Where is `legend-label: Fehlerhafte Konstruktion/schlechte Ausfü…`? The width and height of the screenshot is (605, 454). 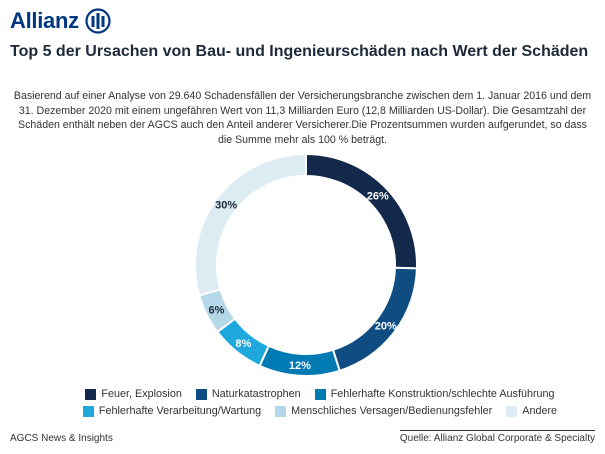
legend-label: Fehlerhafte Konstruktion/schlechte Ausfü… is located at coordinates (442, 394).